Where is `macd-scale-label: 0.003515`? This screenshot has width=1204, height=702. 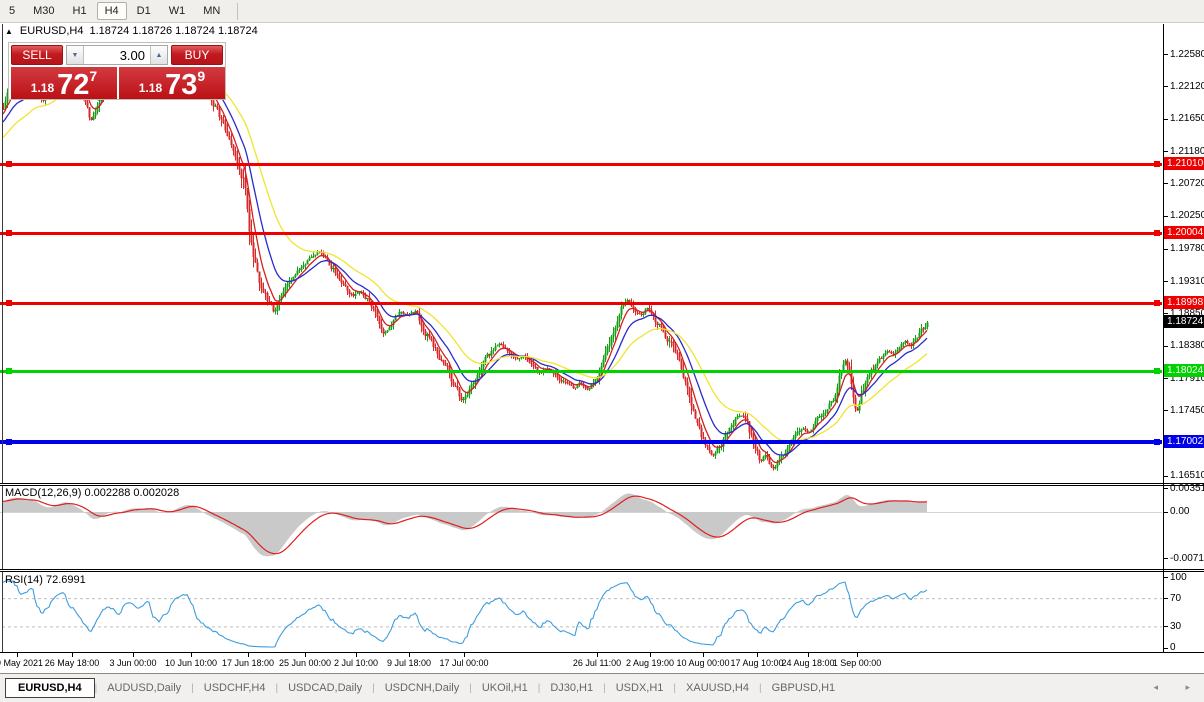 macd-scale-label: 0.003515 is located at coordinates (1187, 488).